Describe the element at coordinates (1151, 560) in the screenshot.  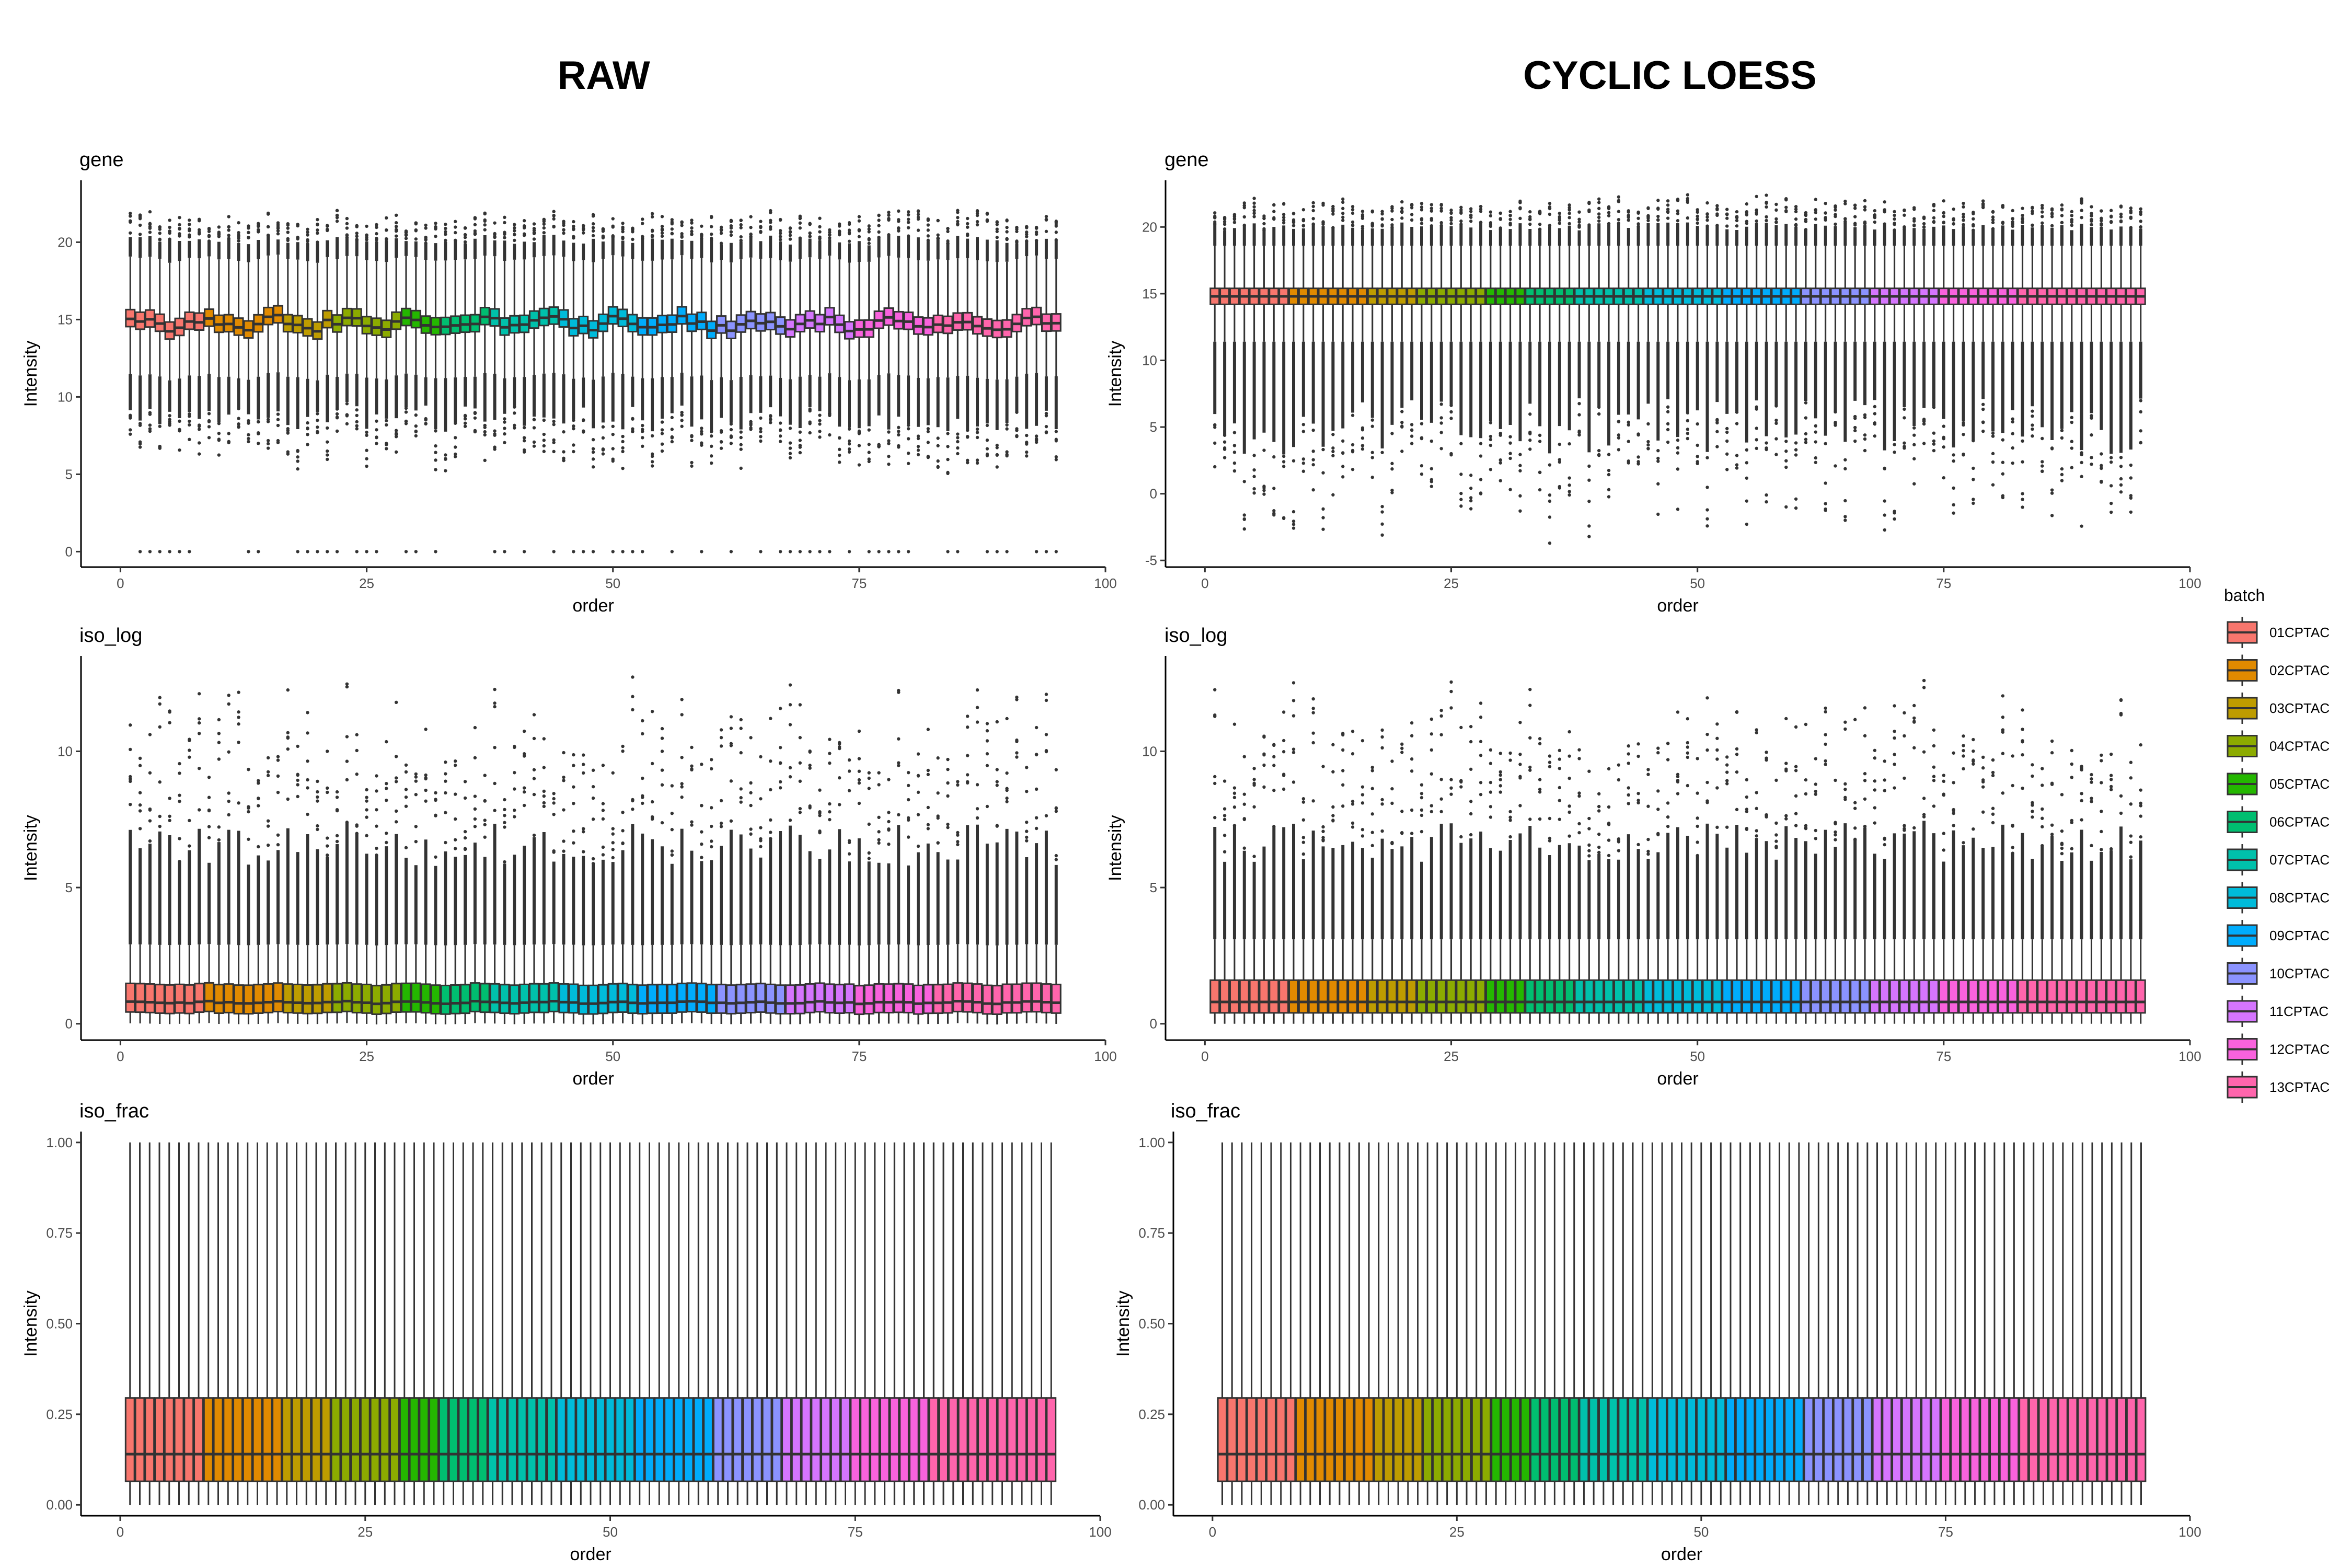
I see `y-tick-label: -5` at that location.